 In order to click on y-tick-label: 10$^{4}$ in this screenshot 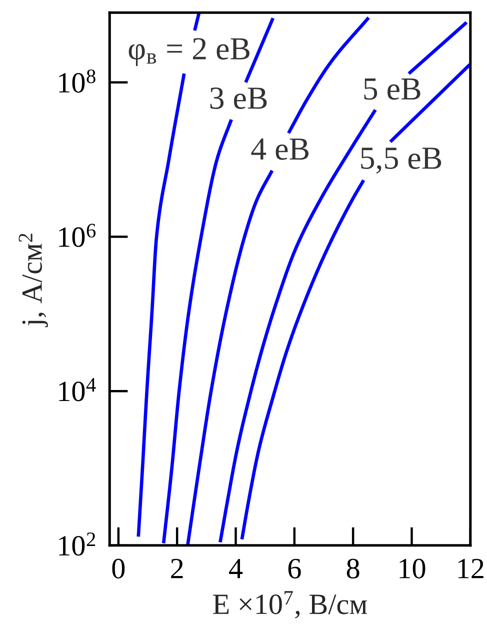, I will do `click(77, 390)`.